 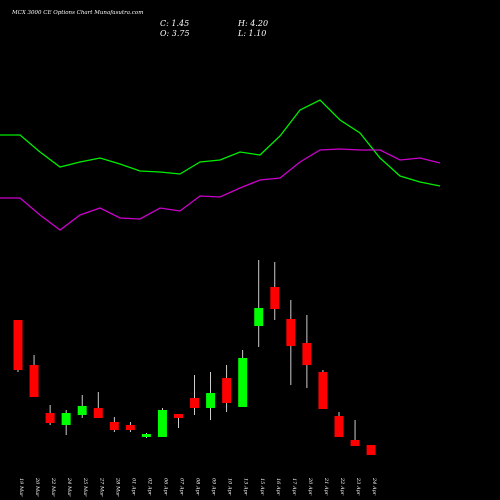 What do you see at coordinates (294, 487) in the screenshot?
I see `x-tick-label: 17 Apr` at bounding box center [294, 487].